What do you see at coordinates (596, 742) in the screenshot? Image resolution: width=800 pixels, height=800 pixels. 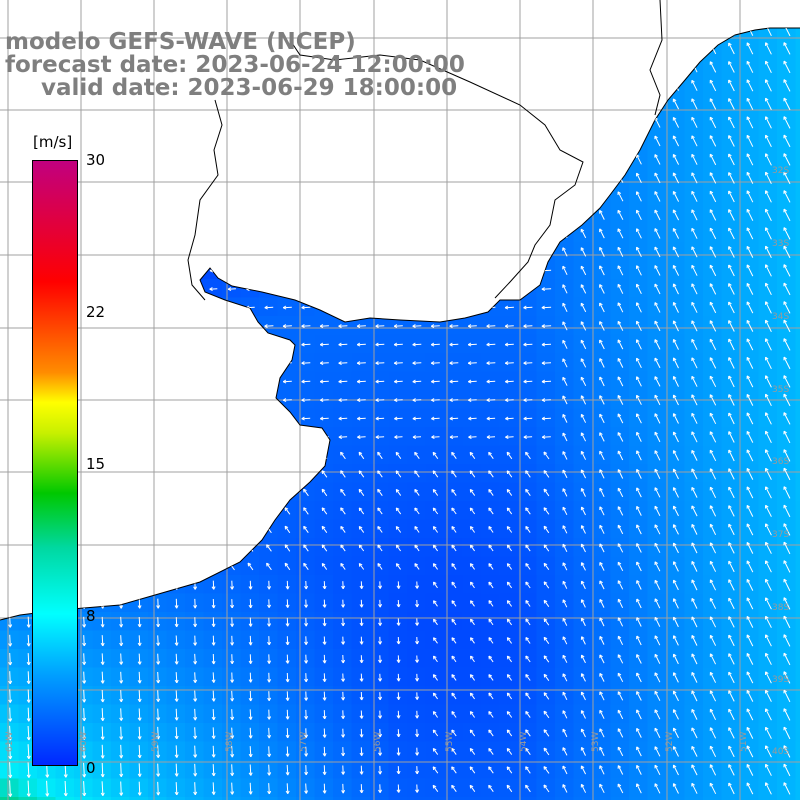 I see `lon-label: 53W` at bounding box center [596, 742].